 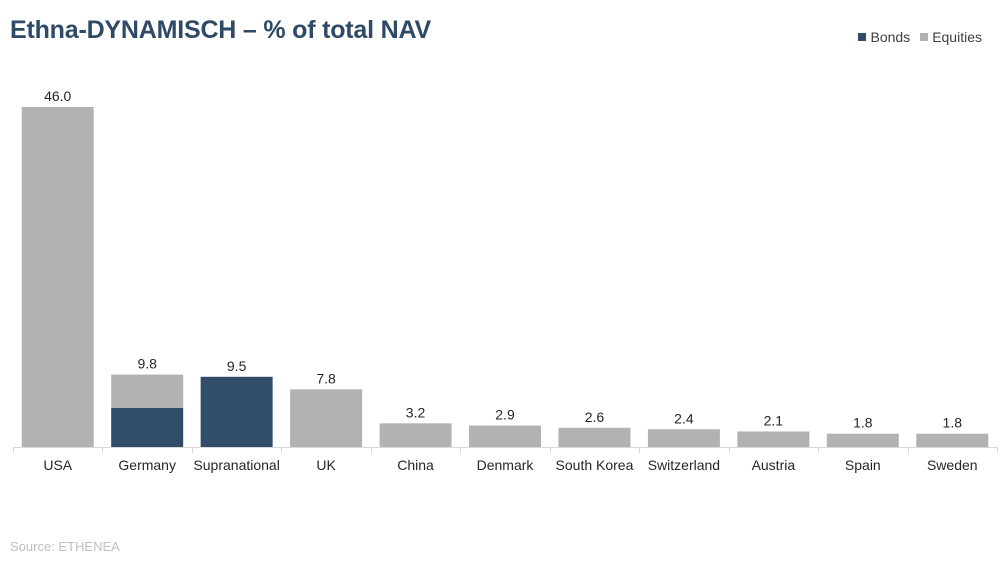 I want to click on data-label-supranational: 9.5, so click(x=237, y=366).